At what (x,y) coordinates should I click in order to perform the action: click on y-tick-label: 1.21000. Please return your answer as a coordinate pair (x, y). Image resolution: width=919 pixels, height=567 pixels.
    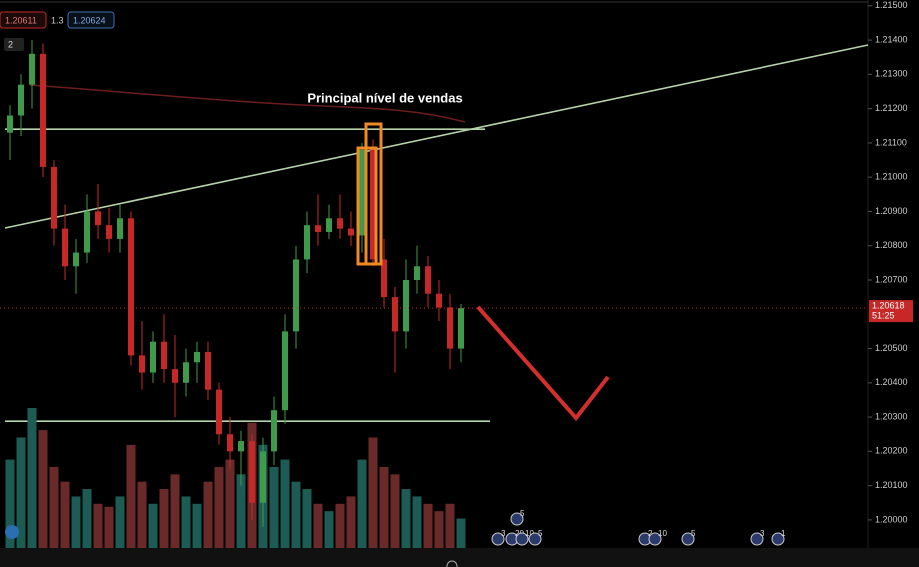
    Looking at the image, I should click on (891, 177).